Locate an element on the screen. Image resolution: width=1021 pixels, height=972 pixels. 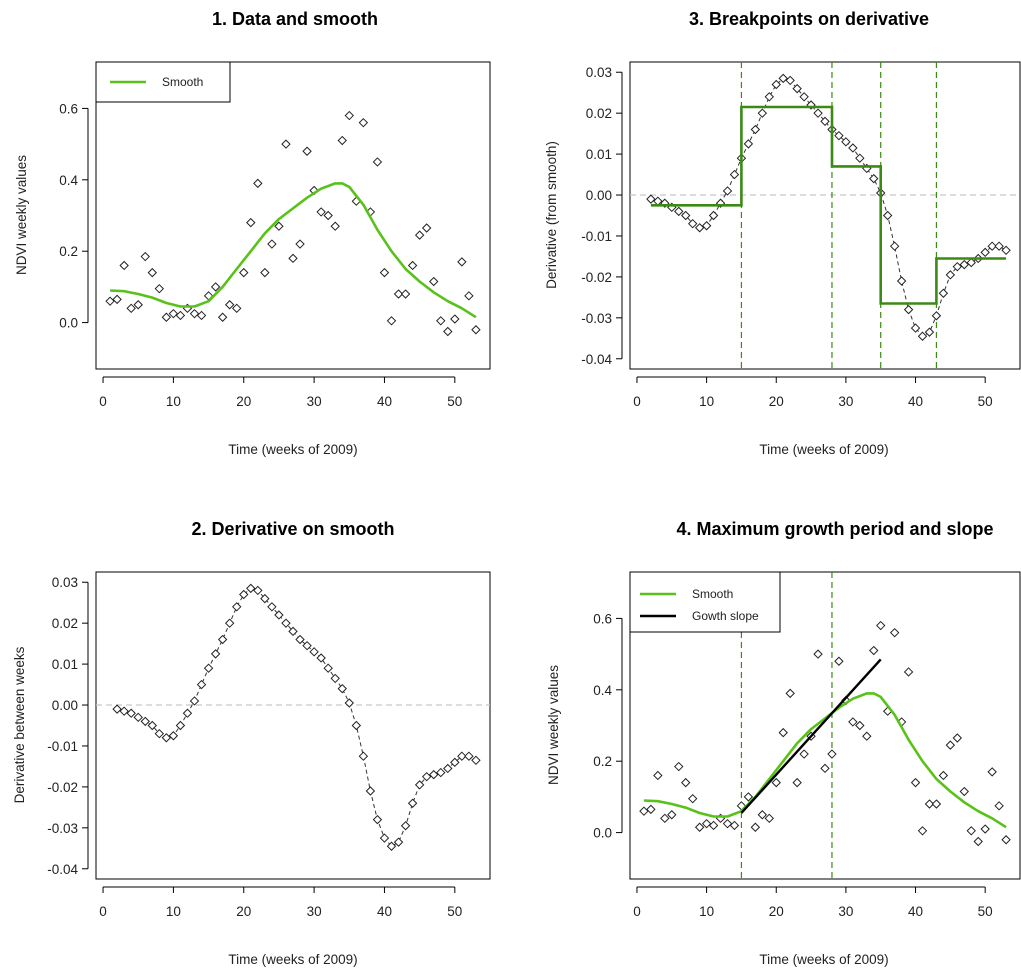
y-tick-label: -0.02 is located at coordinates (596, 277).